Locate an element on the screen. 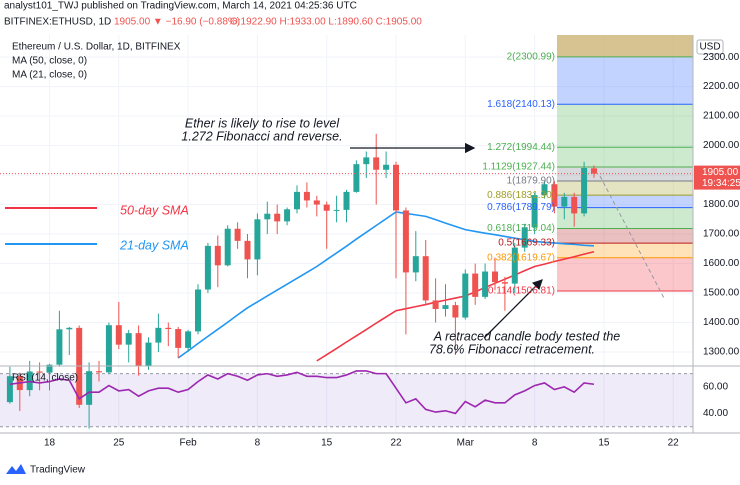 The height and width of the screenshot is (485, 740). y-tick-label: 40.00 is located at coordinates (715, 413).